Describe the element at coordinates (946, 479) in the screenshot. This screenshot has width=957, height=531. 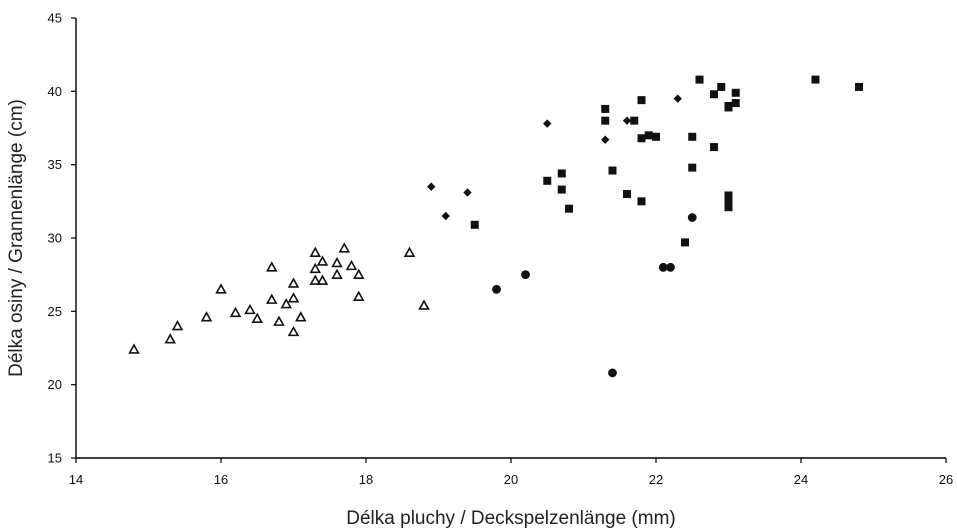
I see `x-tick-label: 26` at that location.